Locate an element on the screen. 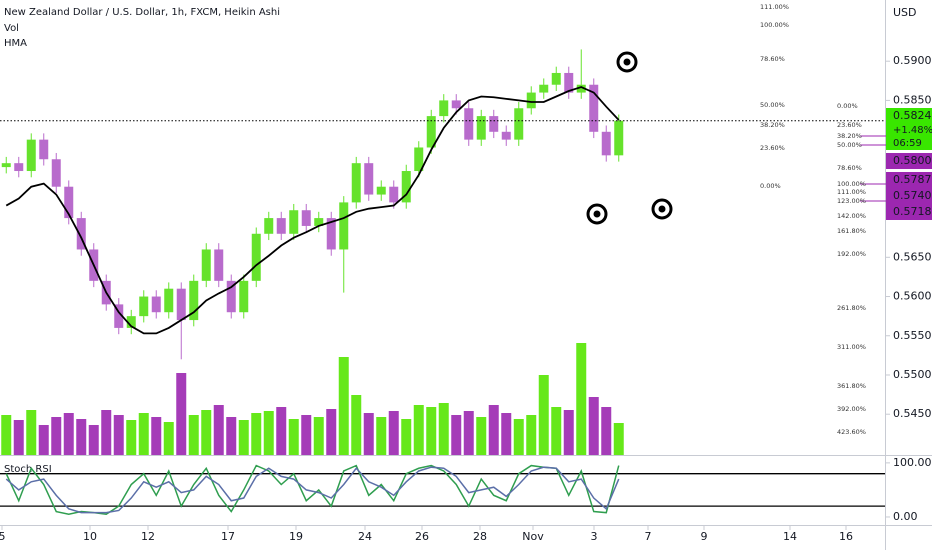  fib-label: 78.60% is located at coordinates (772, 59).